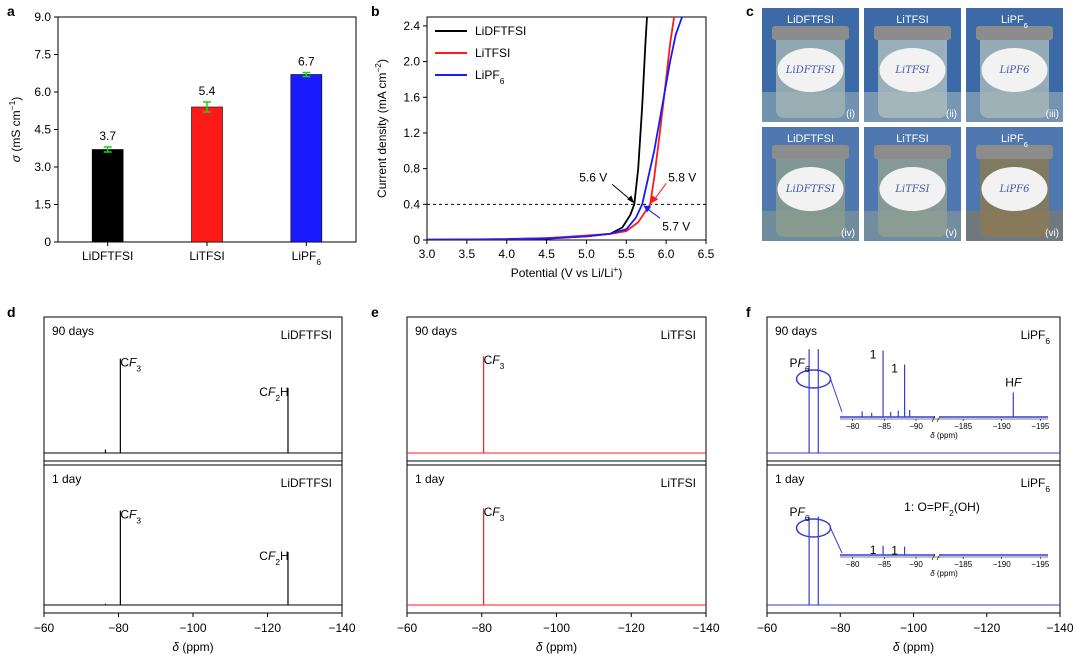 The image size is (1080, 659). What do you see at coordinates (916, 564) in the screenshot?
I see `inset-tick-label: −90` at bounding box center [916, 564].